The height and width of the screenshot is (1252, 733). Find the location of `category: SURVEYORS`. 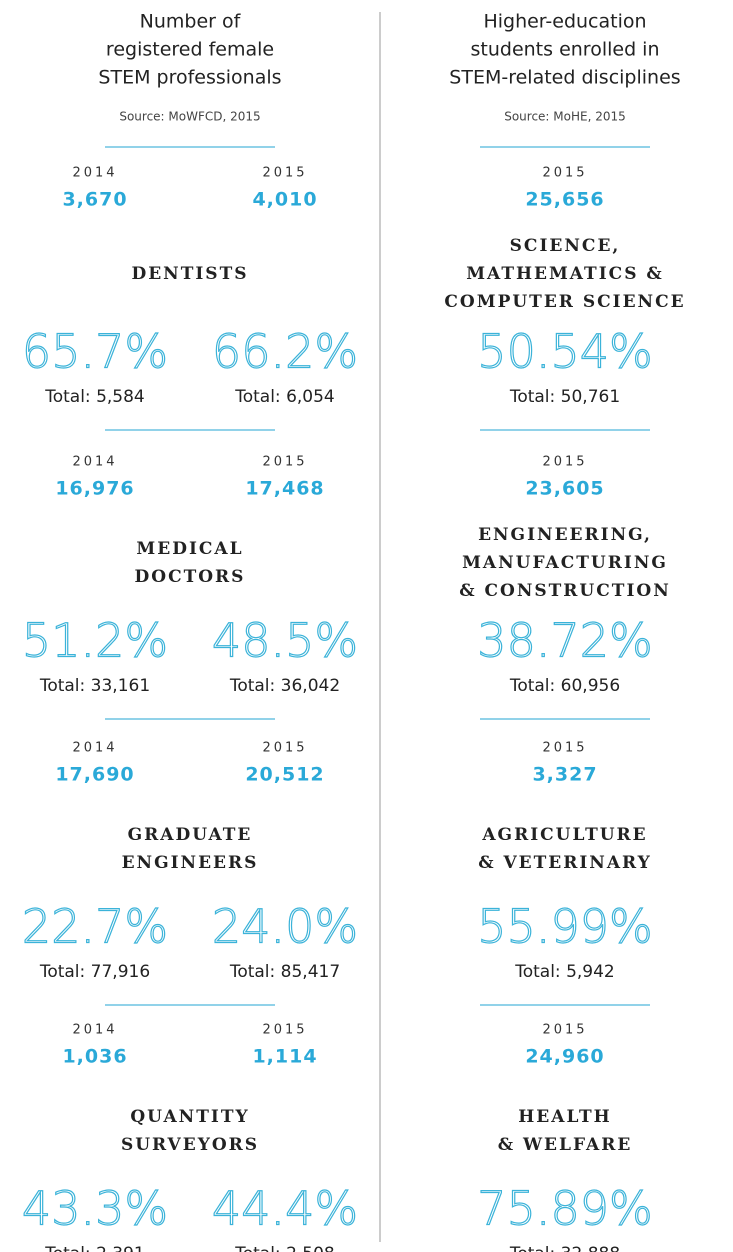

category: SURVEYORS is located at coordinates (190, 1145).